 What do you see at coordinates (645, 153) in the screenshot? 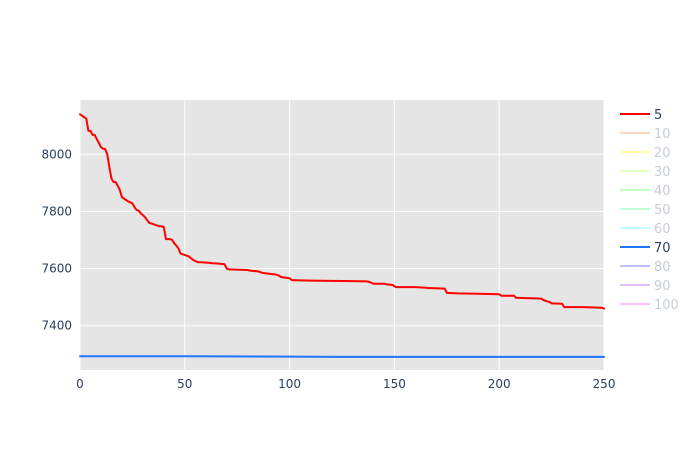
I see `legend-item-20: 20` at bounding box center [645, 153].